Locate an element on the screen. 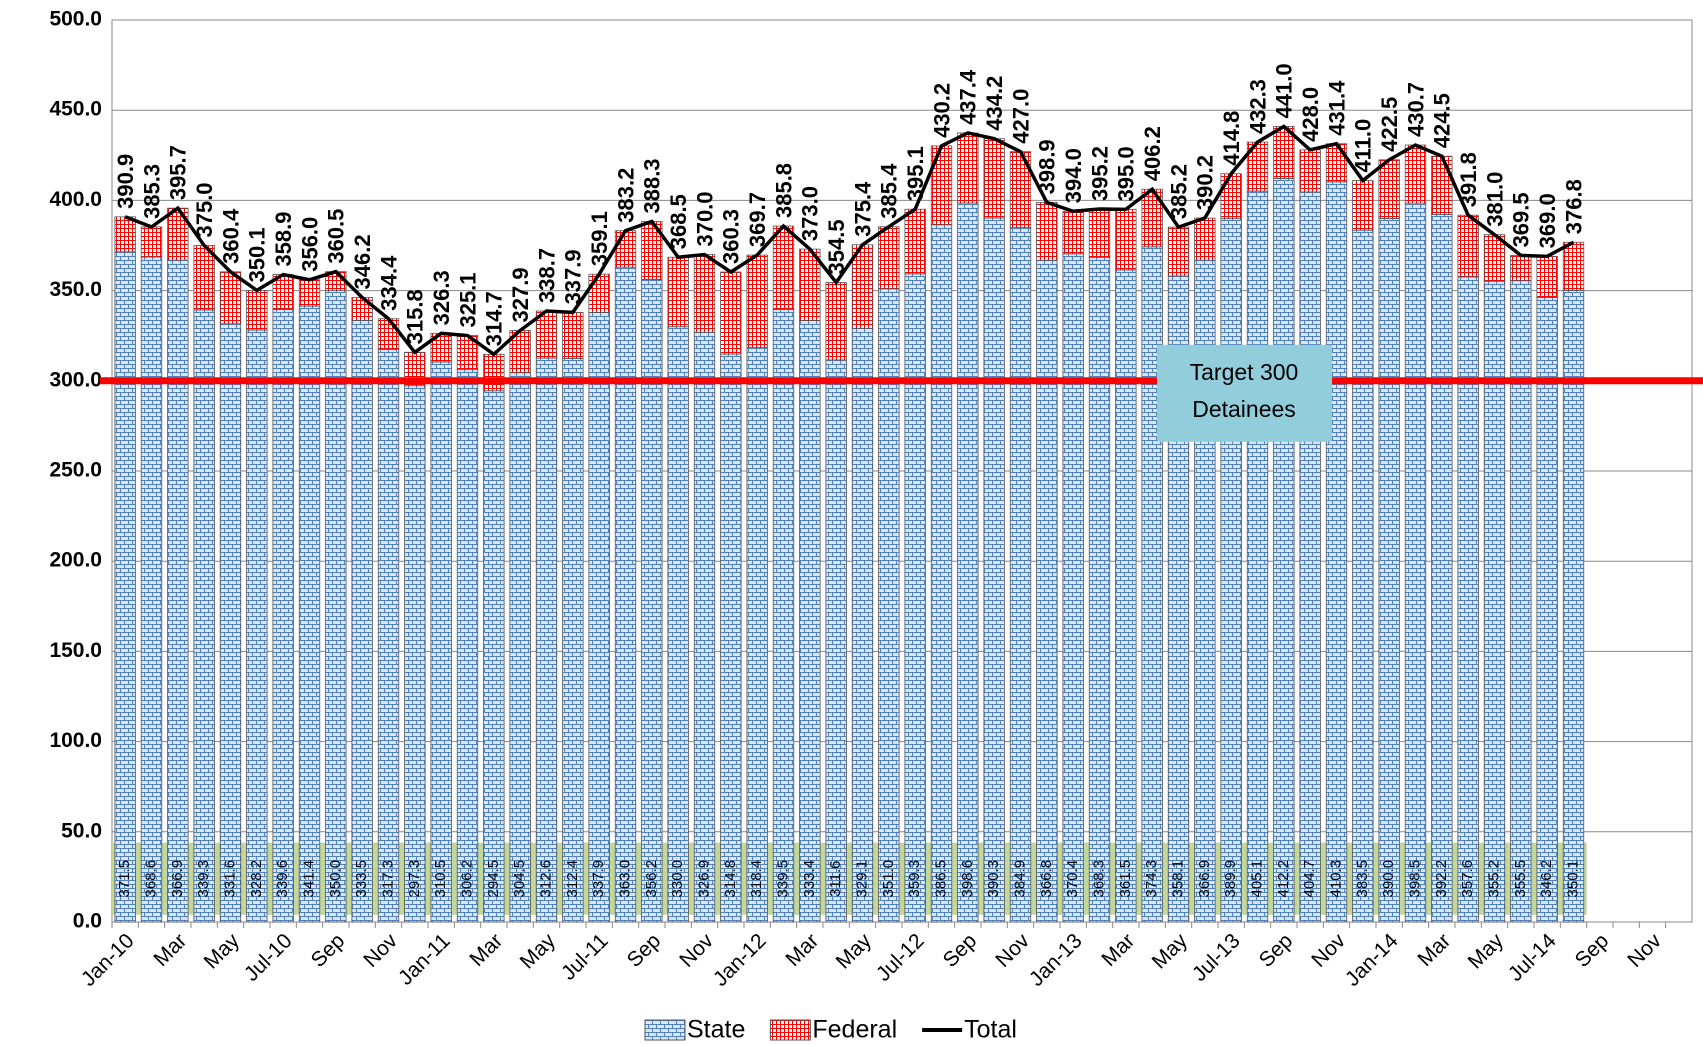 Image resolution: width=1703 pixels, height=1045 pixels. x-tick-label: Jul-10 is located at coordinates (268, 957).